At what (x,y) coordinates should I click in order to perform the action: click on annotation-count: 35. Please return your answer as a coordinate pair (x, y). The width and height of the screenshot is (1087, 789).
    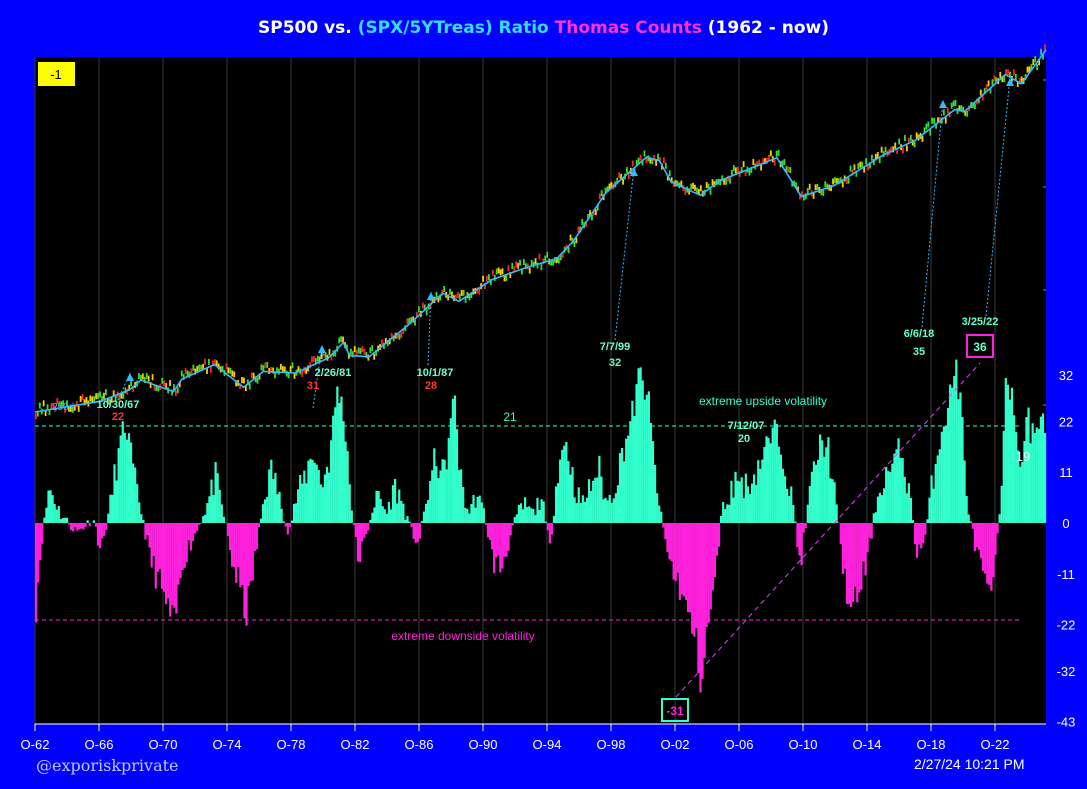
    Looking at the image, I should click on (919, 352).